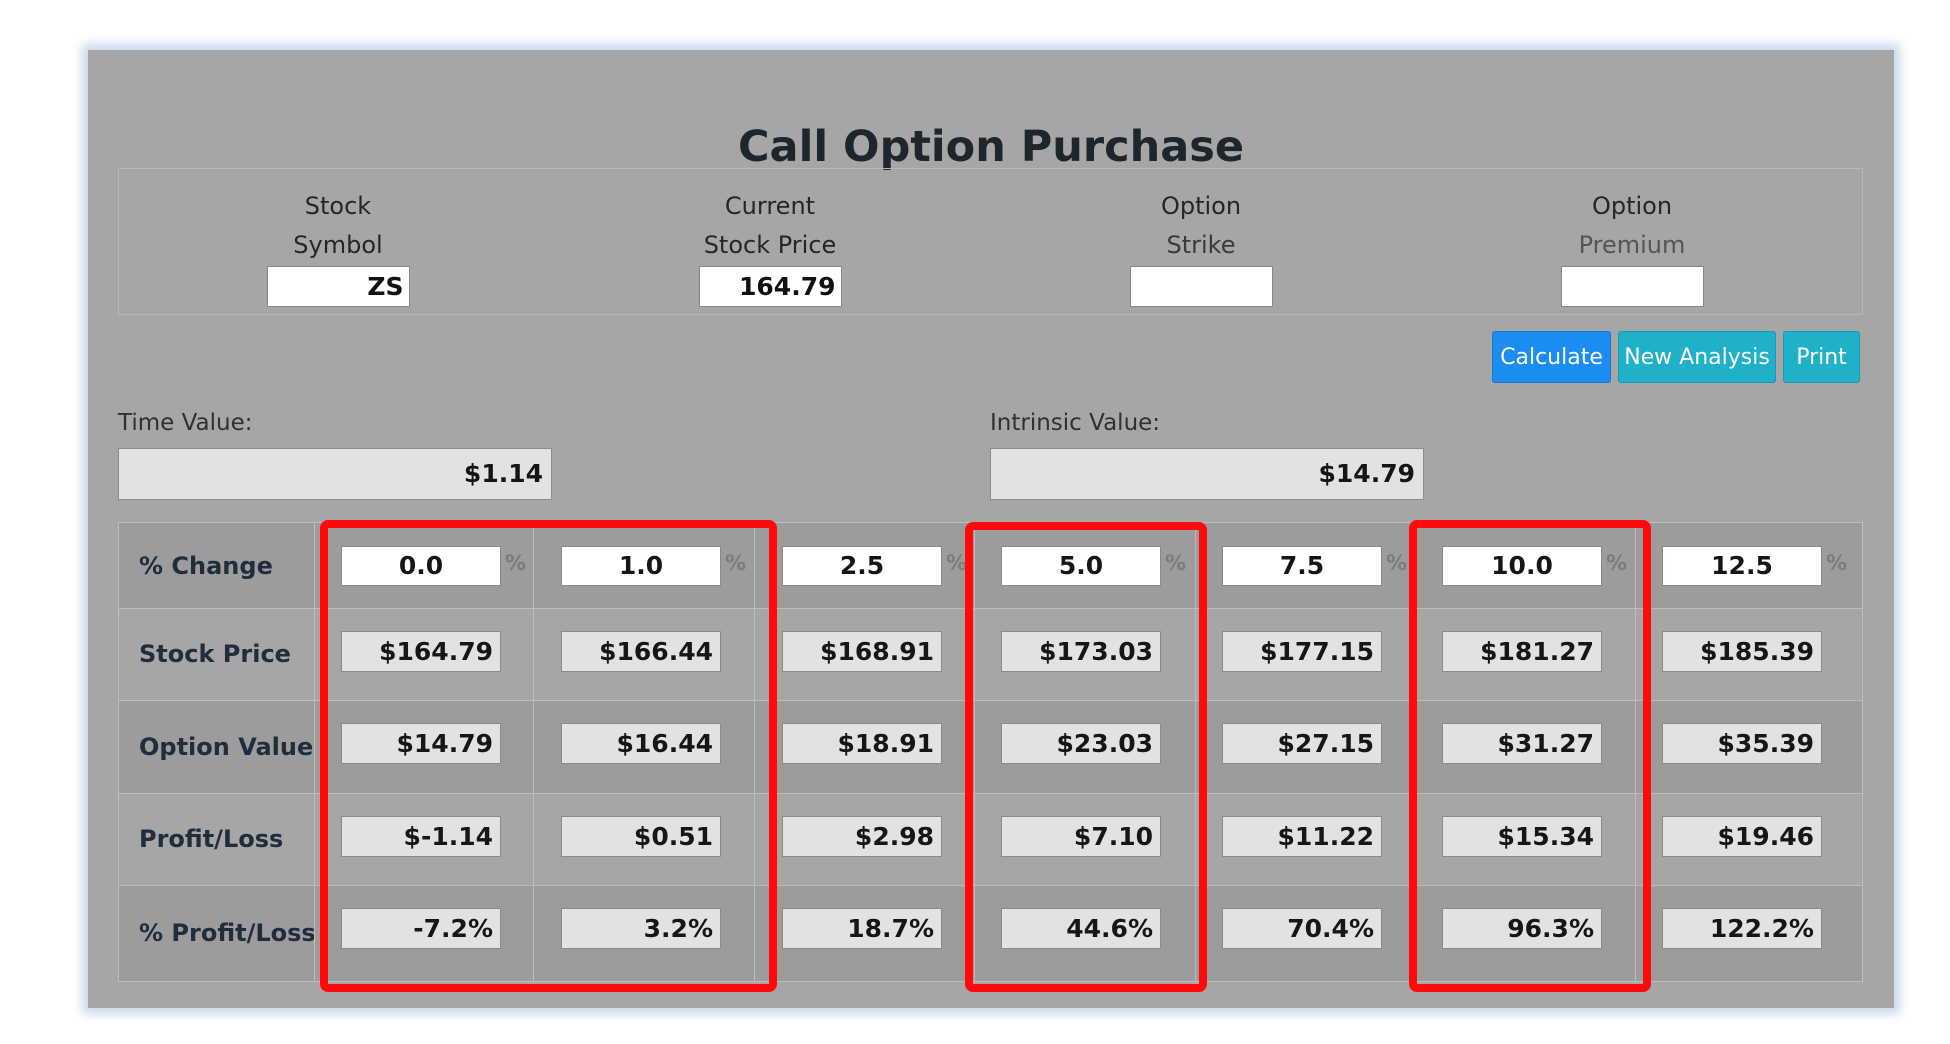 The height and width of the screenshot is (1044, 1950). I want to click on stock-symbol-input: ZS, so click(338, 286).